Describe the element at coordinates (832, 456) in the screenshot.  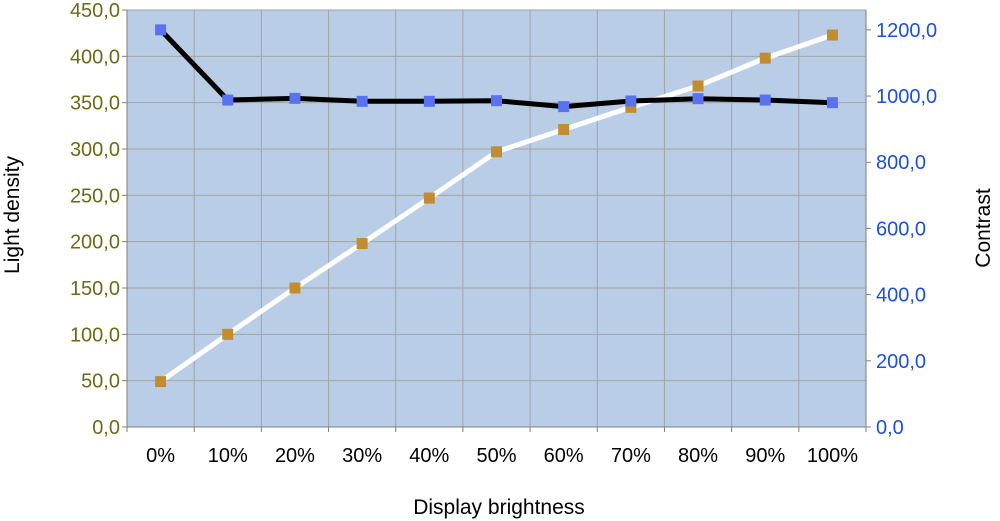
I see `x-tick-label: 100%` at that location.